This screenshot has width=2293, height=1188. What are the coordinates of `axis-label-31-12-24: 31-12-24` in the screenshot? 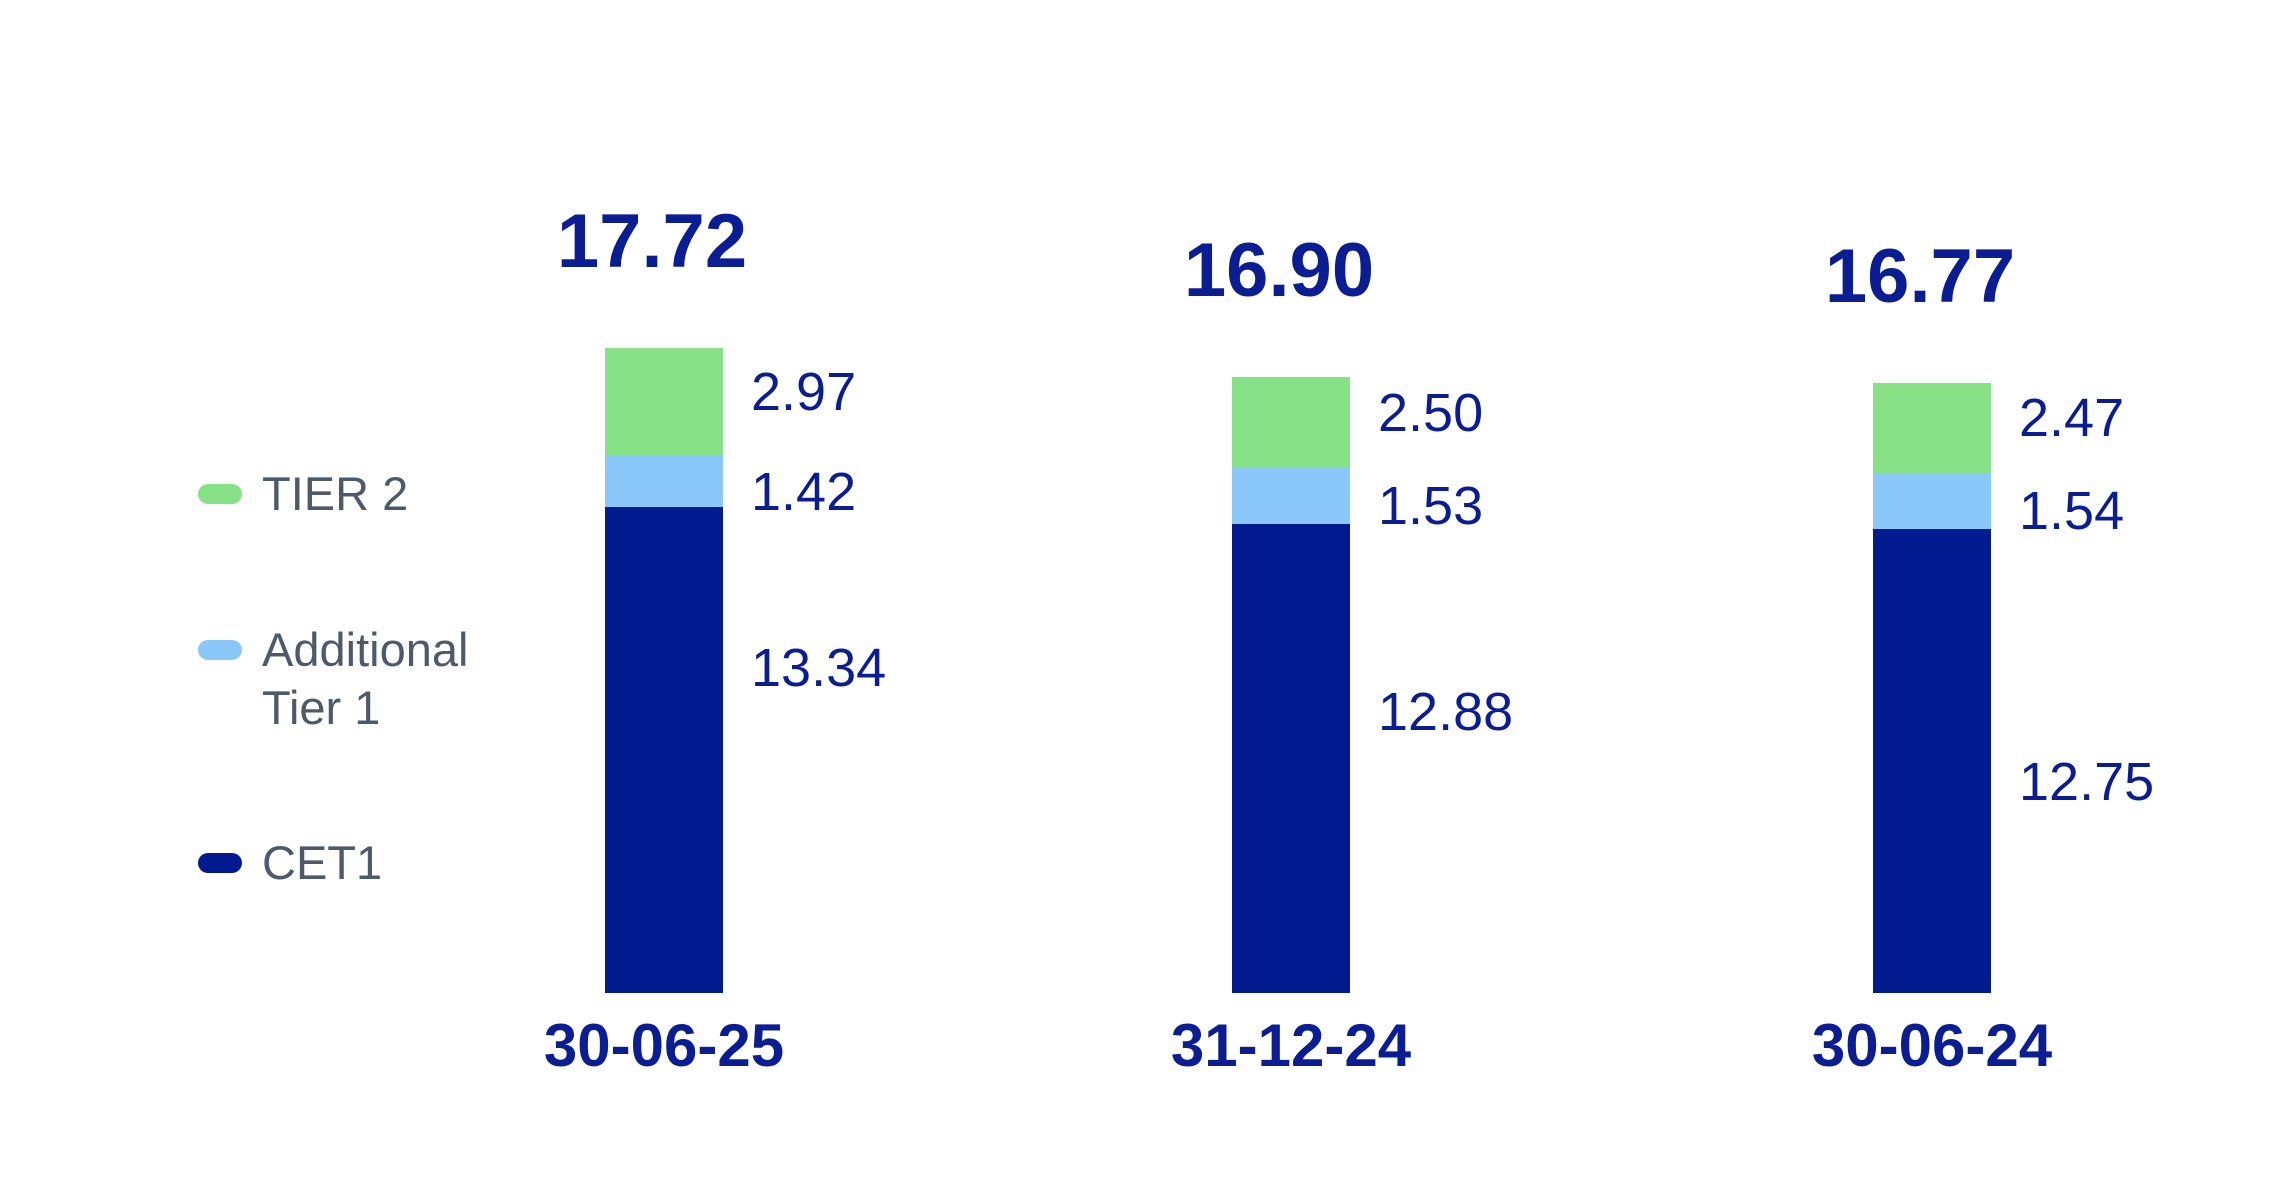 It's located at (1291, 1045).